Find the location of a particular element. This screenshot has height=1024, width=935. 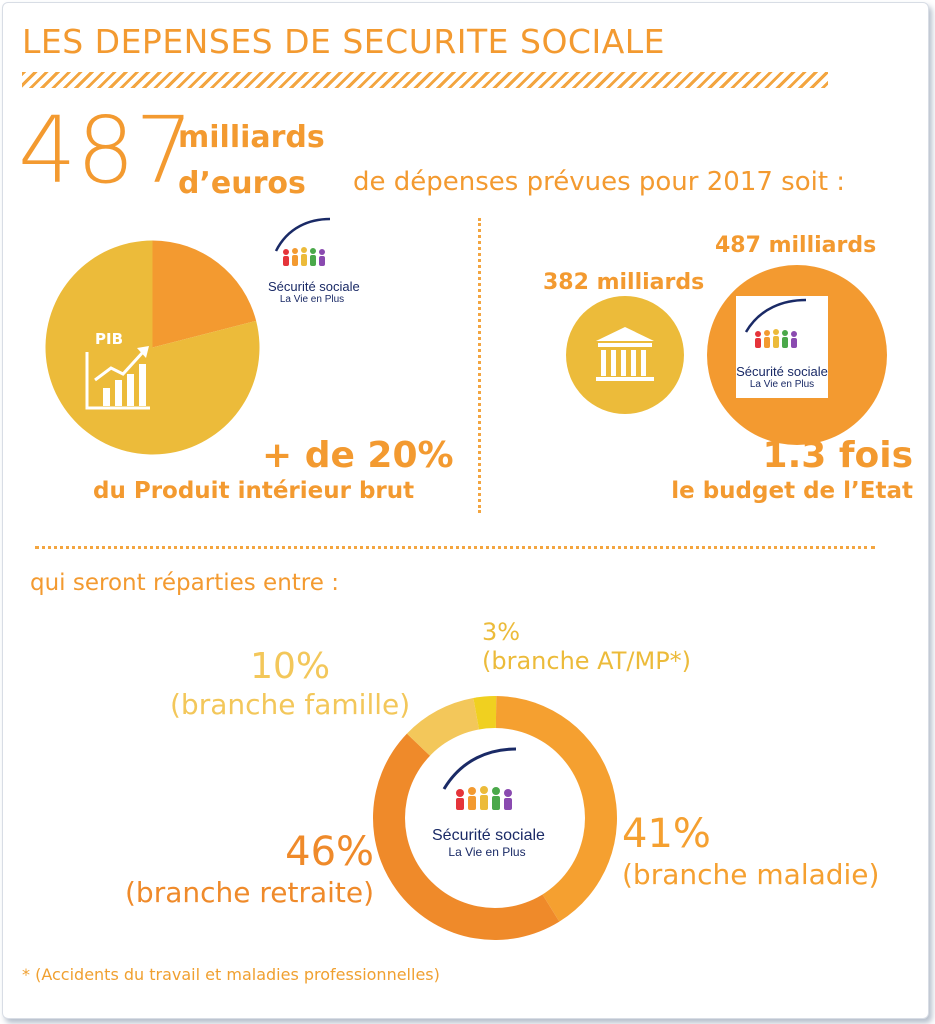

split-intro: qui seront réparties entre : is located at coordinates (184, 583).